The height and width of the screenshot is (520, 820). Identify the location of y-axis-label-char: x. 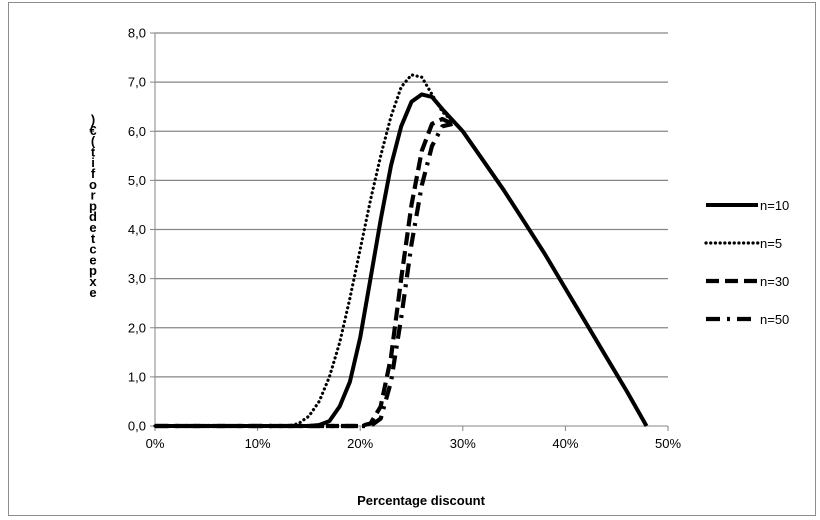
(93, 281).